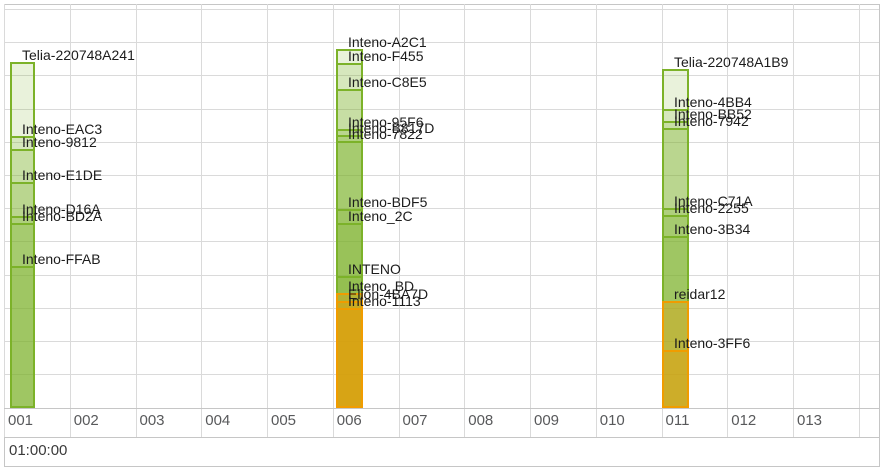  I want to click on x-axis-label-005: 005, so click(284, 420).